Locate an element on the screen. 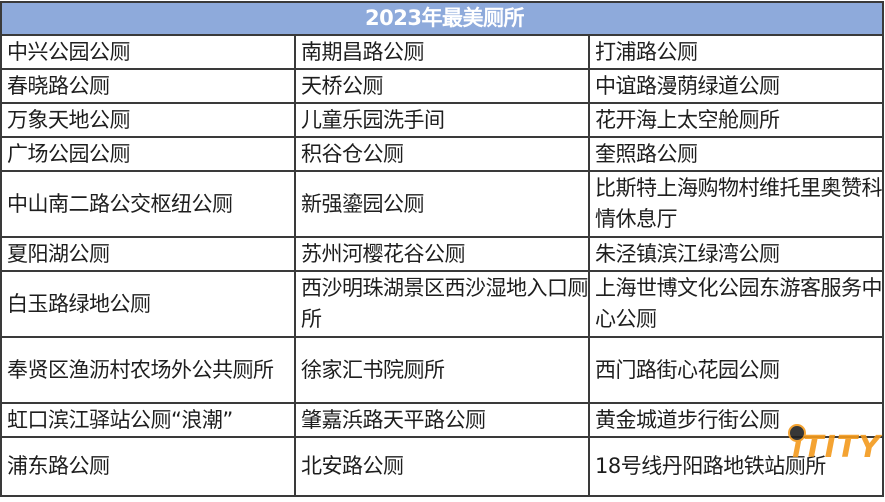 Image resolution: width=885 pixels, height=502 pixels. table-row: 万象天地公厕 儿童乐园洗手间 花开海上太空舱厕所 is located at coordinates (442, 120).